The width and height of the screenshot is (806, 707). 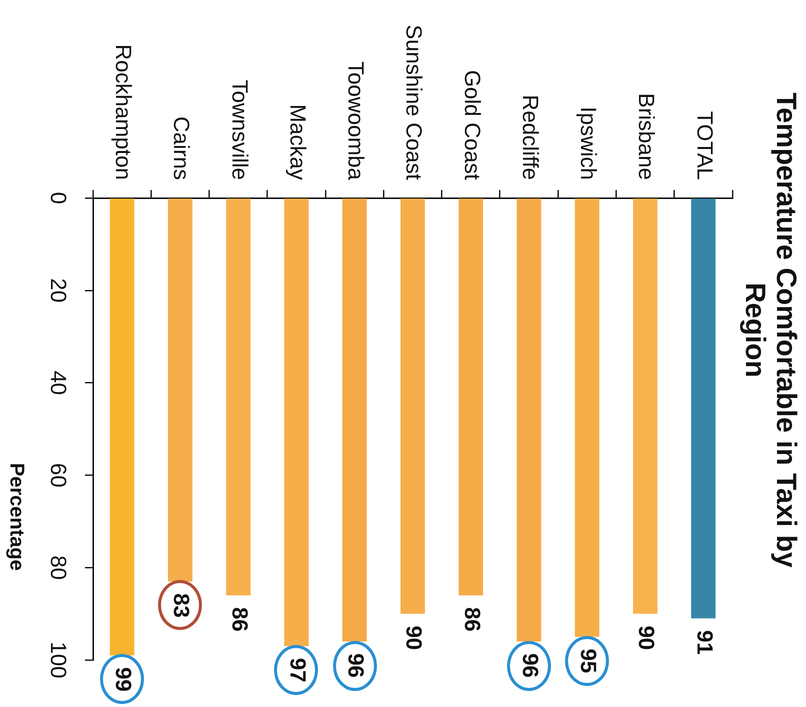 What do you see at coordinates (58, 383) in the screenshot?
I see `y-tick-label: 40` at bounding box center [58, 383].